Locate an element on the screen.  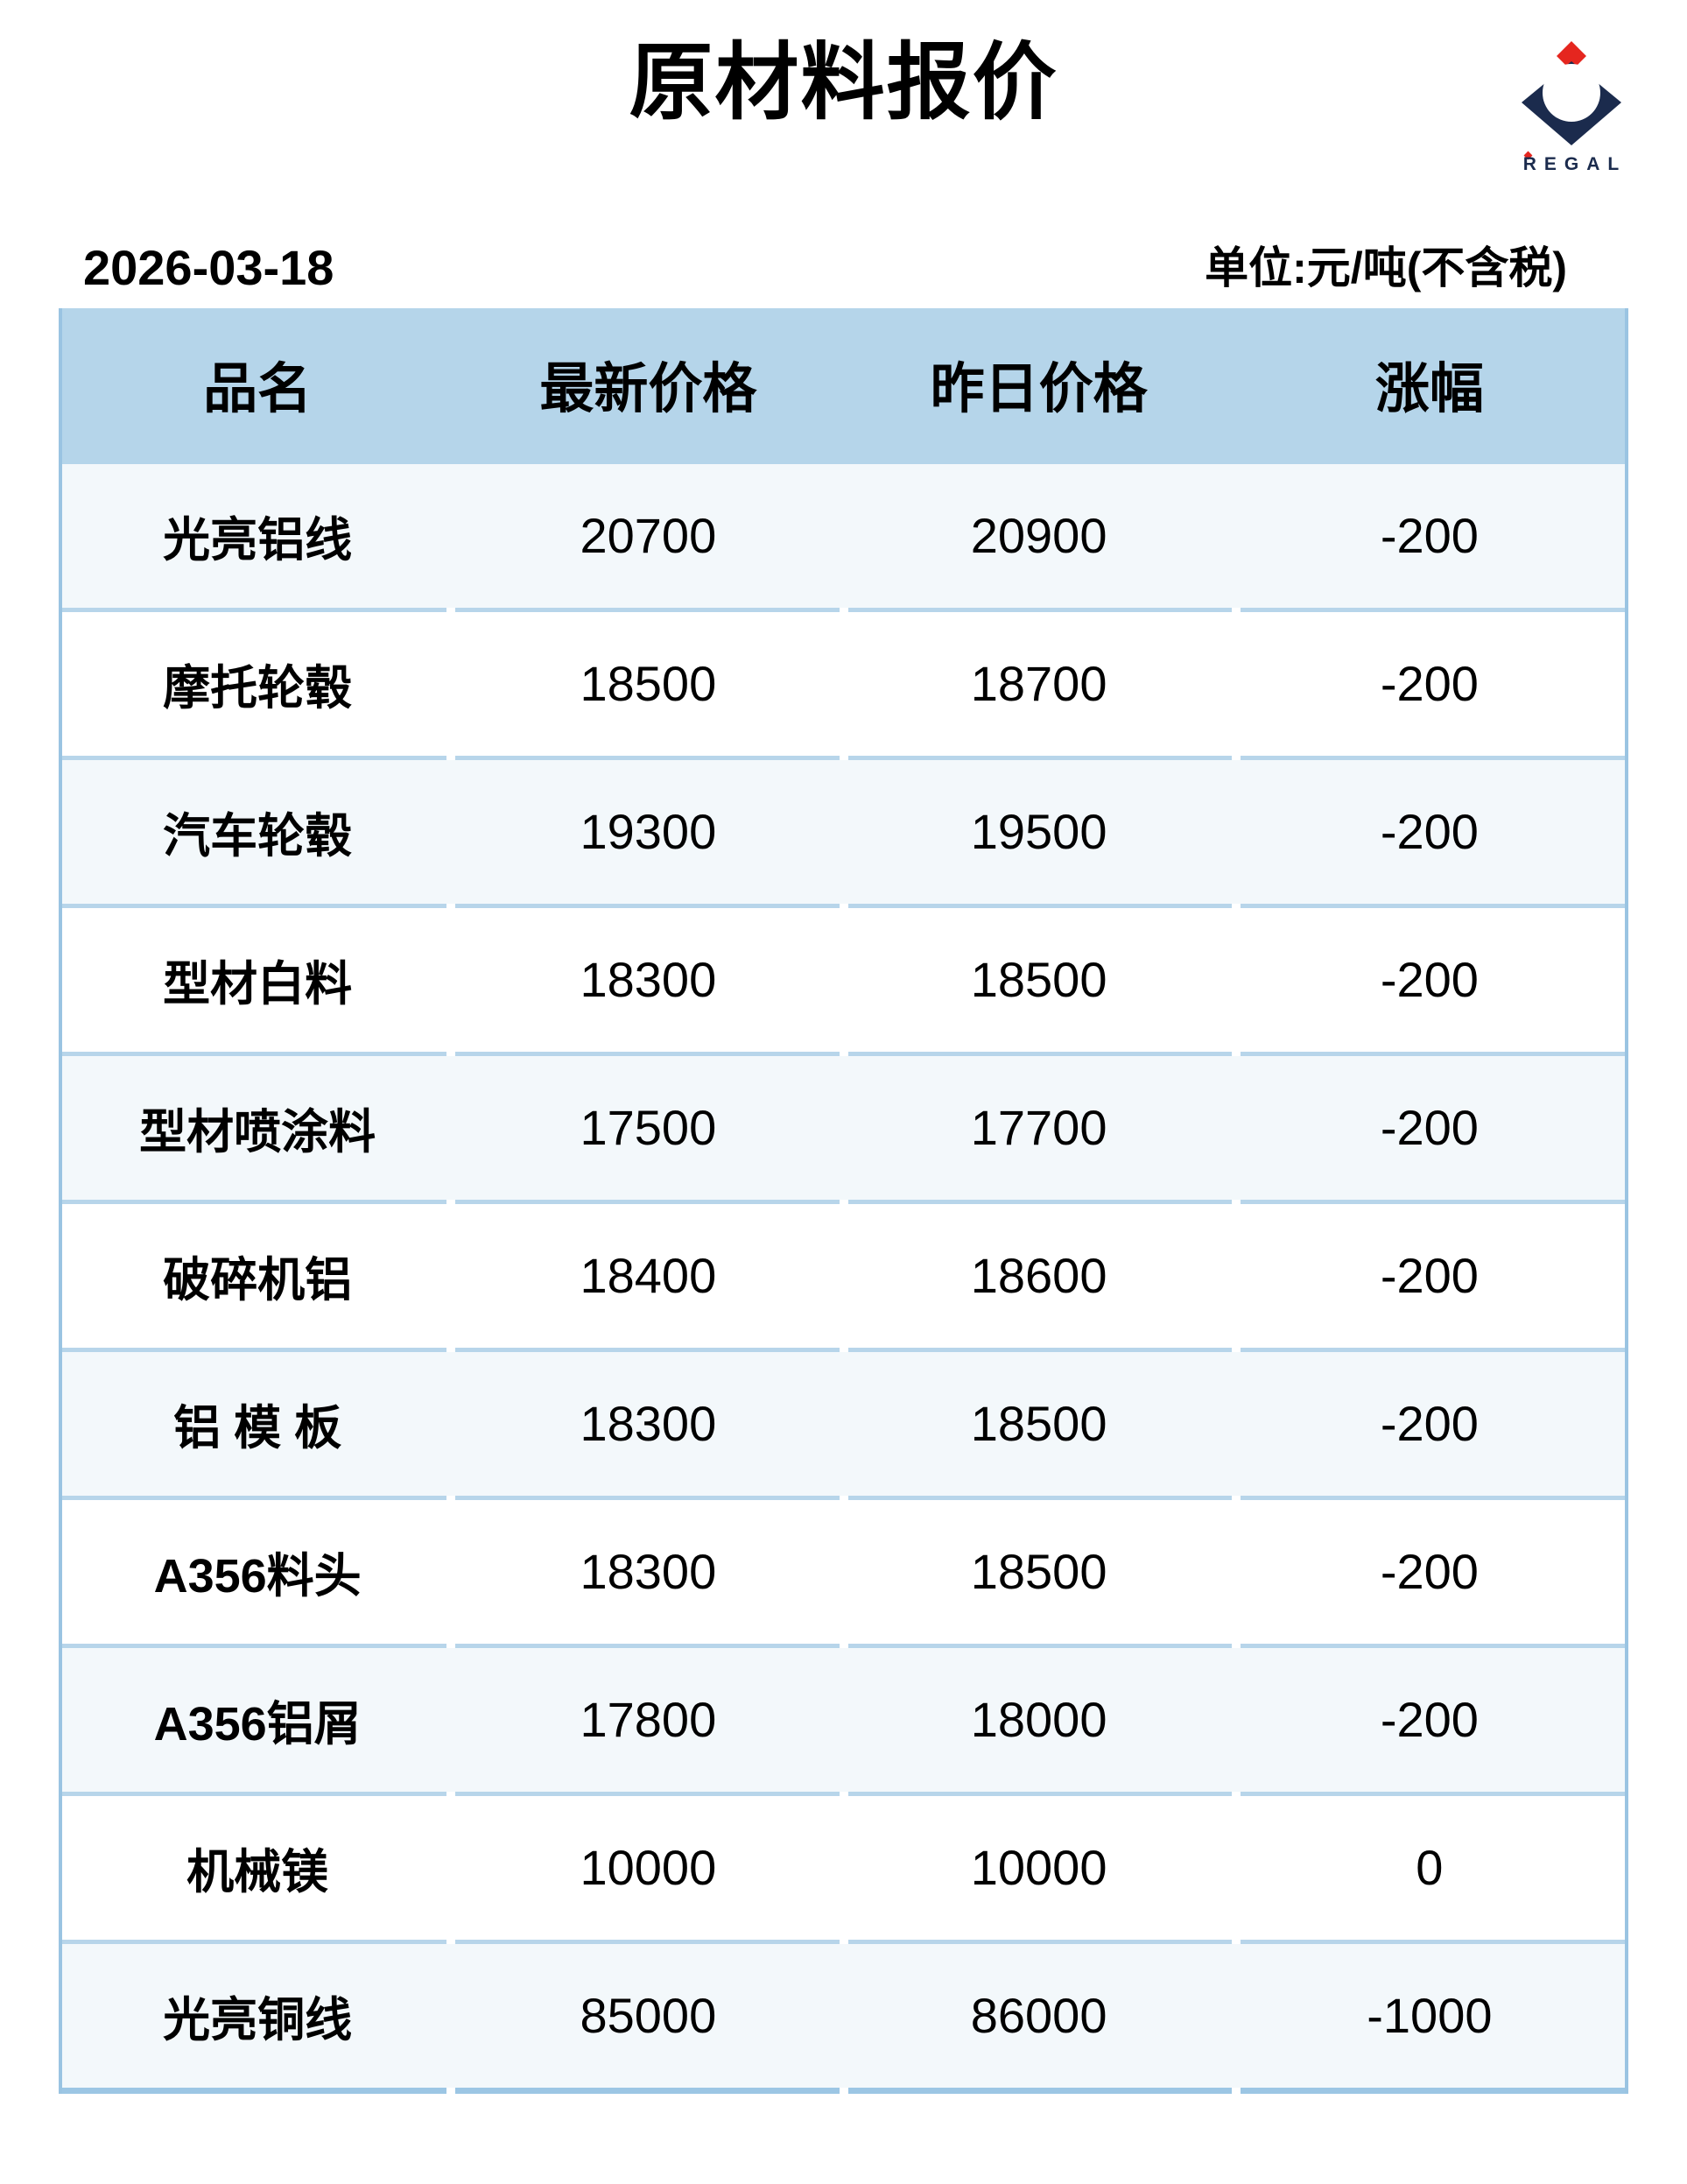
table-header-row: 品名 最新价格 昨日价格 涨幅 is located at coordinates (843, 383).